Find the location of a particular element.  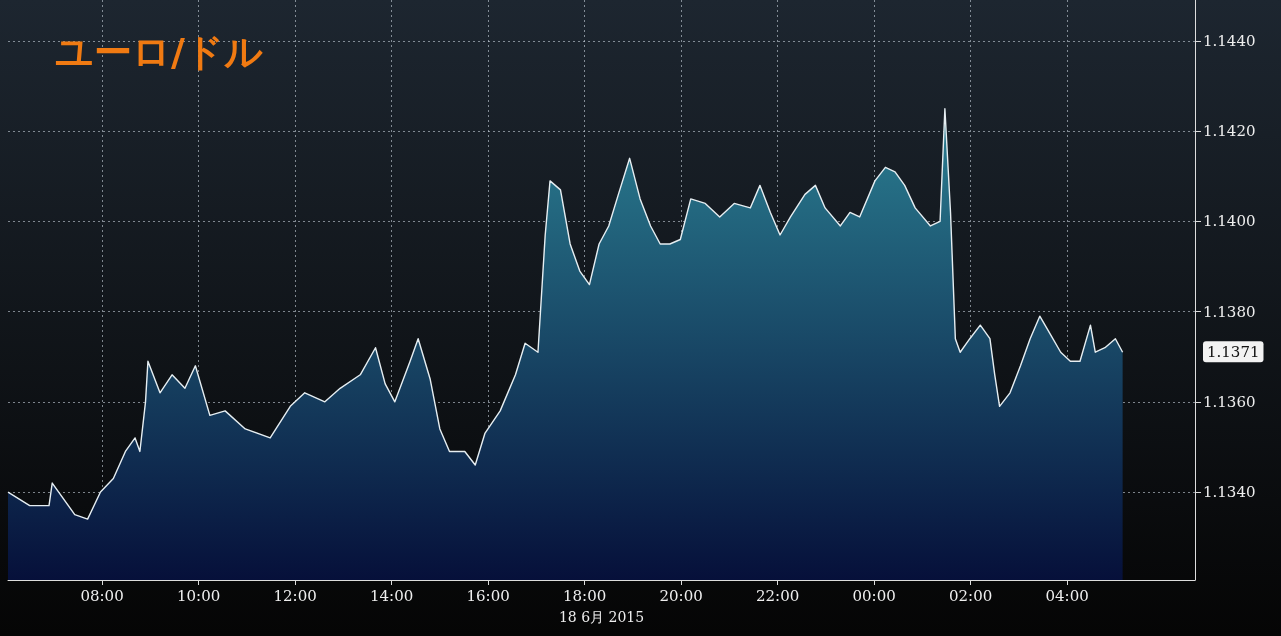

y-tick-label: 1.1420 is located at coordinates (1229, 131).